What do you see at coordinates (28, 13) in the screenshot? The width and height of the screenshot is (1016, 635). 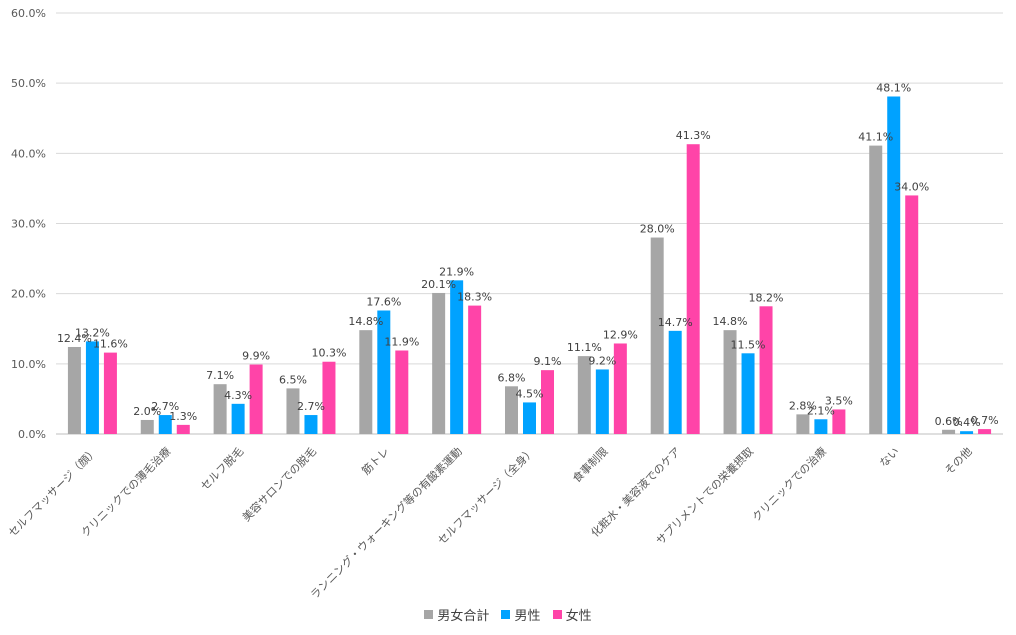 I see `y-tick-label: 60.0%` at bounding box center [28, 13].